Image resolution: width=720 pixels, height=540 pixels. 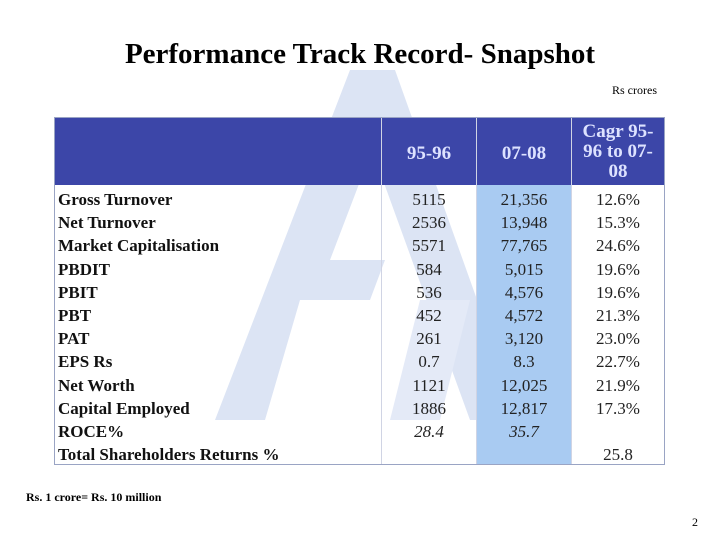 I want to click on value-cagr: 21.9%, so click(x=618, y=385).